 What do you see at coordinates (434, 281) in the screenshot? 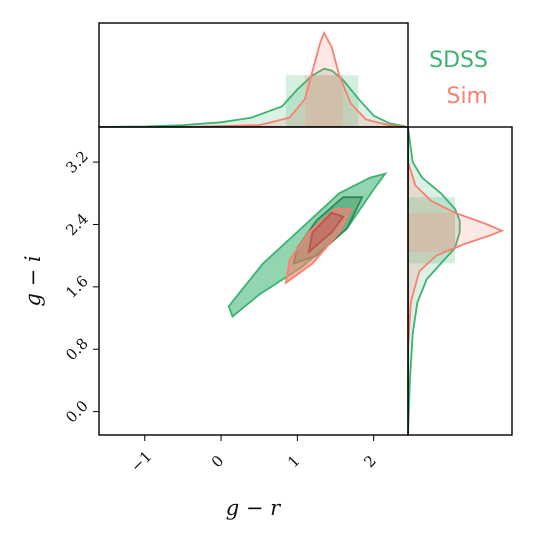
I see `sdss-marginal-gi` at bounding box center [434, 281].